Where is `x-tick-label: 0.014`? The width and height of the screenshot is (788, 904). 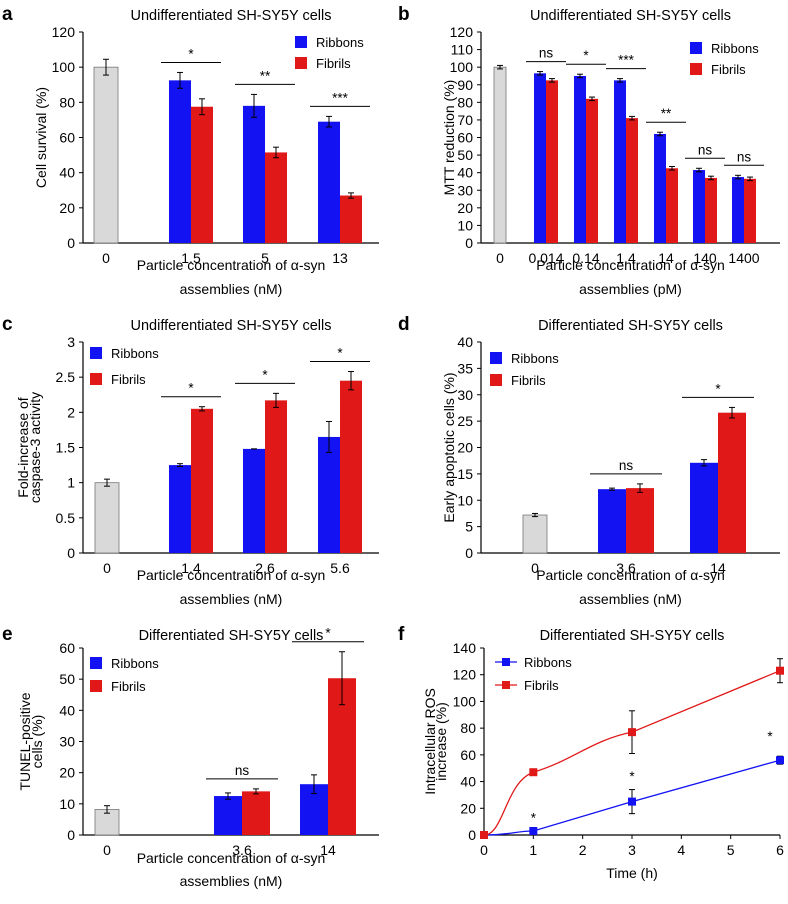 x-tick-label: 0.014 is located at coordinates (545, 258).